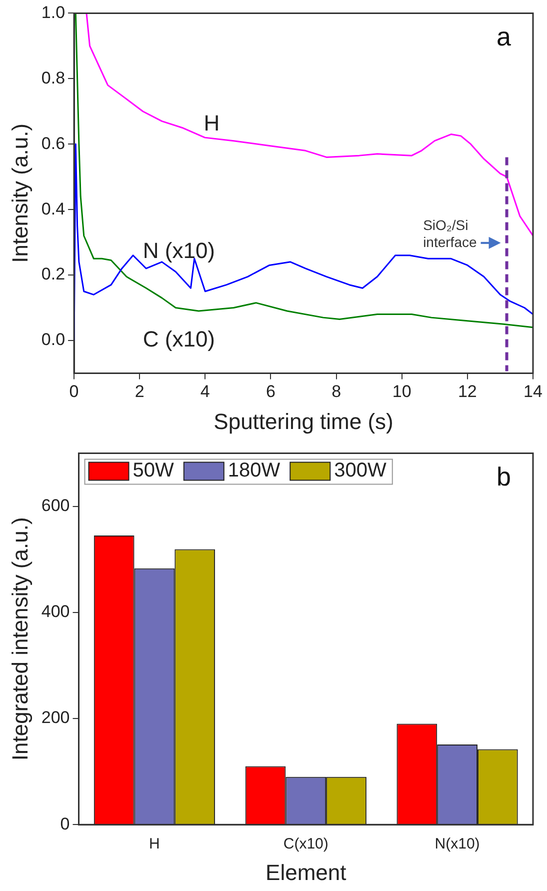  Describe the element at coordinates (450, 233) in the screenshot. I see `ref-line-label: SiO₂/Si interface` at that location.